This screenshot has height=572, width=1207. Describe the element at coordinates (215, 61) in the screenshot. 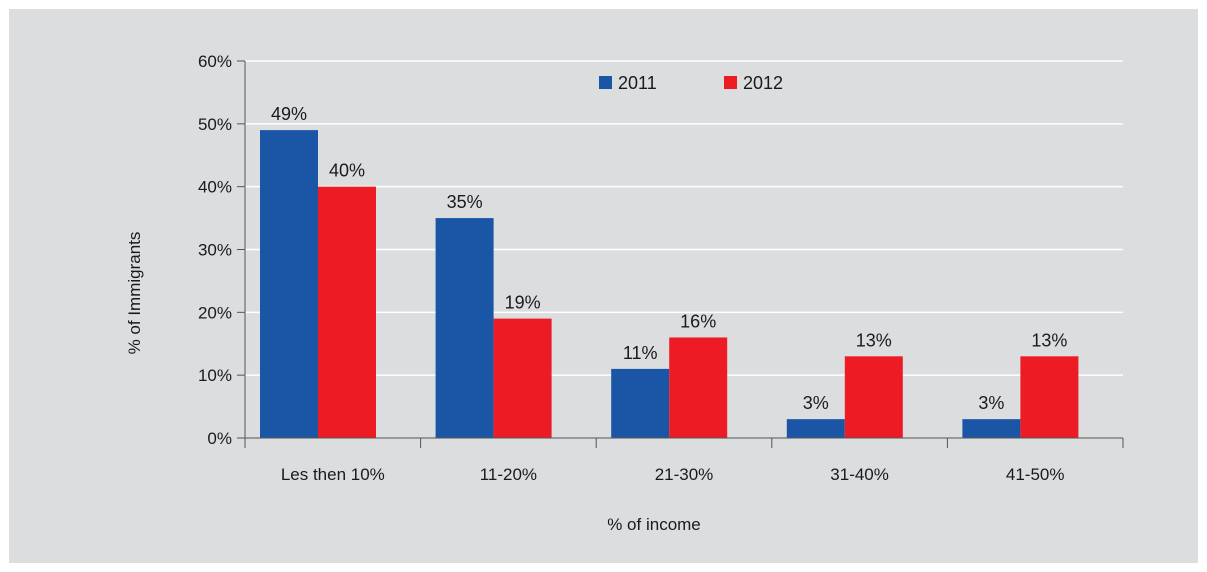

I see `y-tick-label: 60%` at that location.